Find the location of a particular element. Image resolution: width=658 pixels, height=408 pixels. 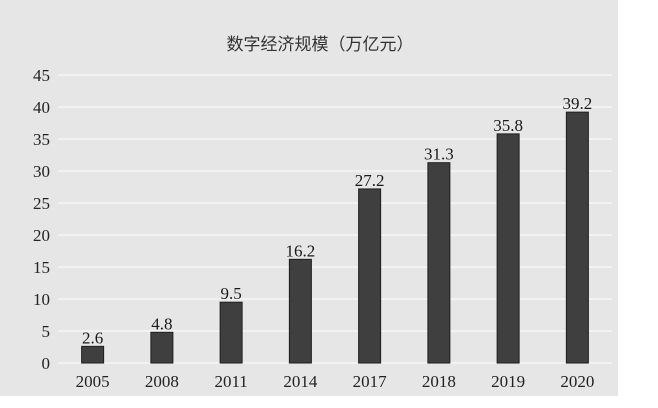

x-tick-label-2020: 2020 is located at coordinates (577, 381).